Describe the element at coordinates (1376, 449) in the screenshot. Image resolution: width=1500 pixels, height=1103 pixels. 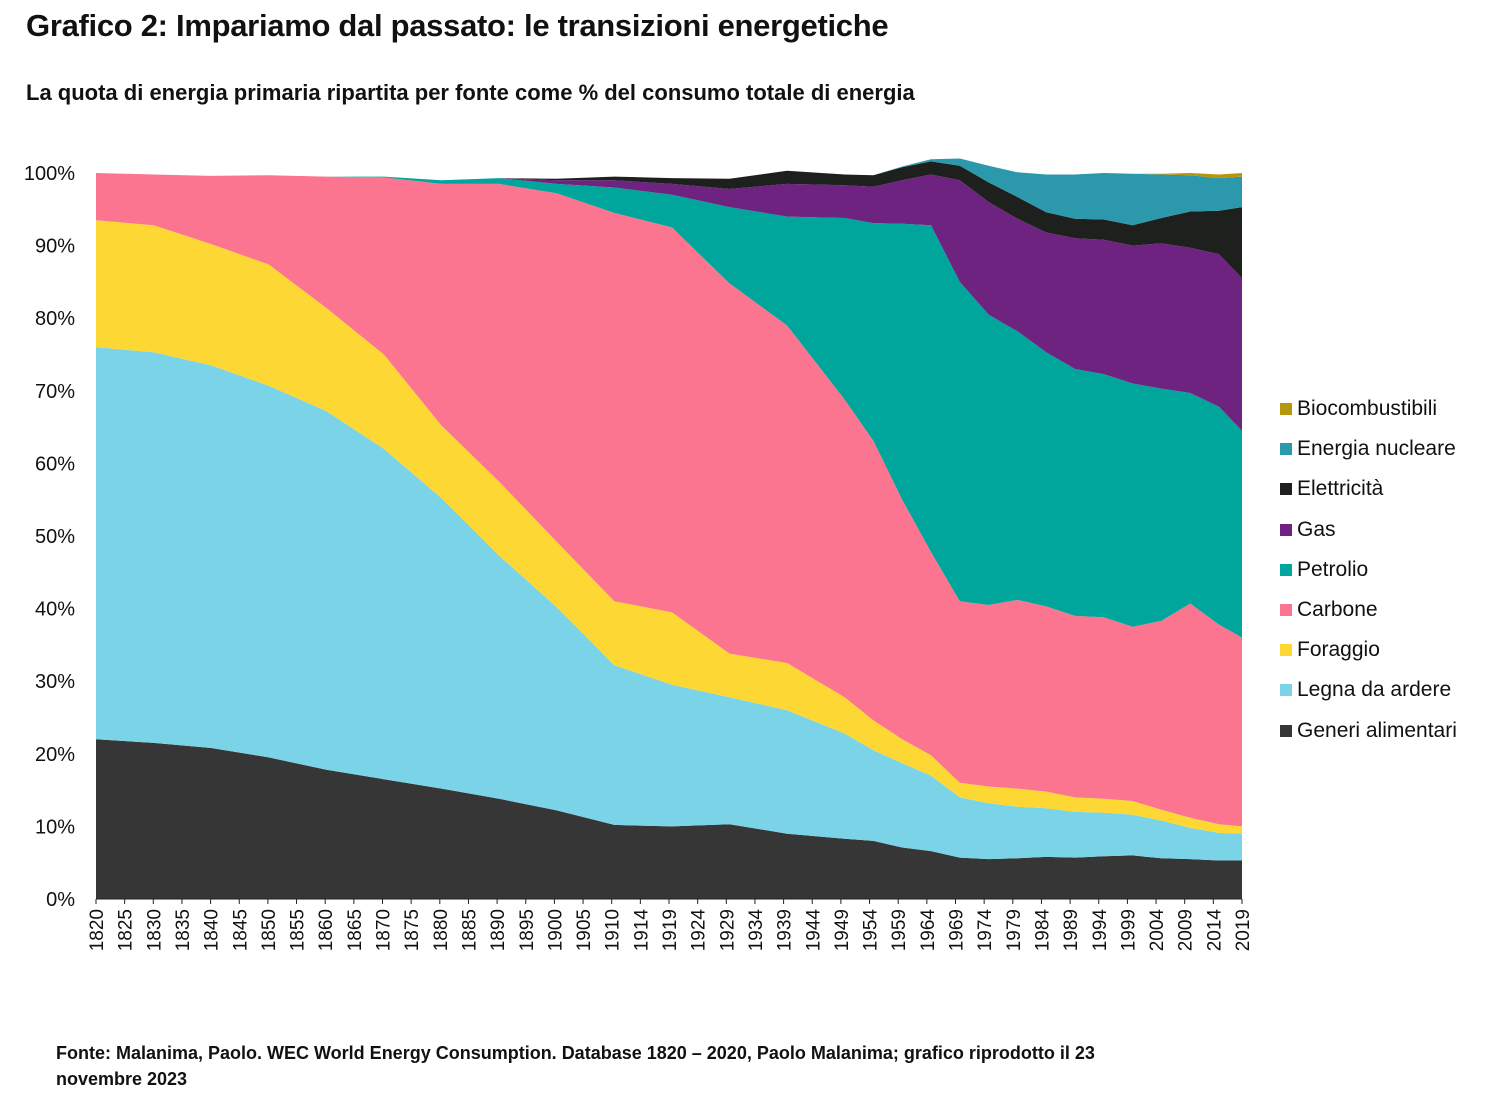
I see `legend-label: Energia nucleare` at that location.